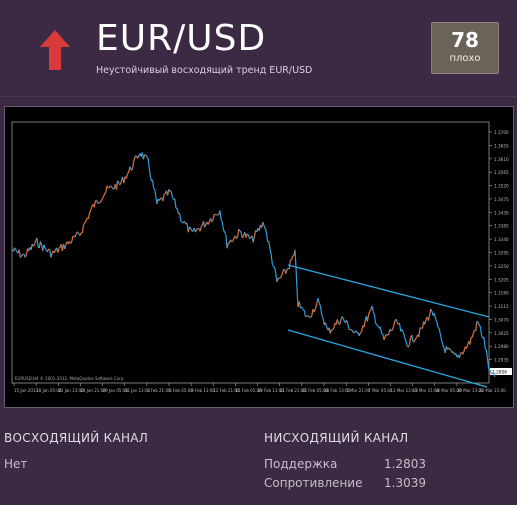  What do you see at coordinates (492, 390) in the screenshot?
I see `time-tick-label: 22 Mar 21:00` at bounding box center [492, 390].